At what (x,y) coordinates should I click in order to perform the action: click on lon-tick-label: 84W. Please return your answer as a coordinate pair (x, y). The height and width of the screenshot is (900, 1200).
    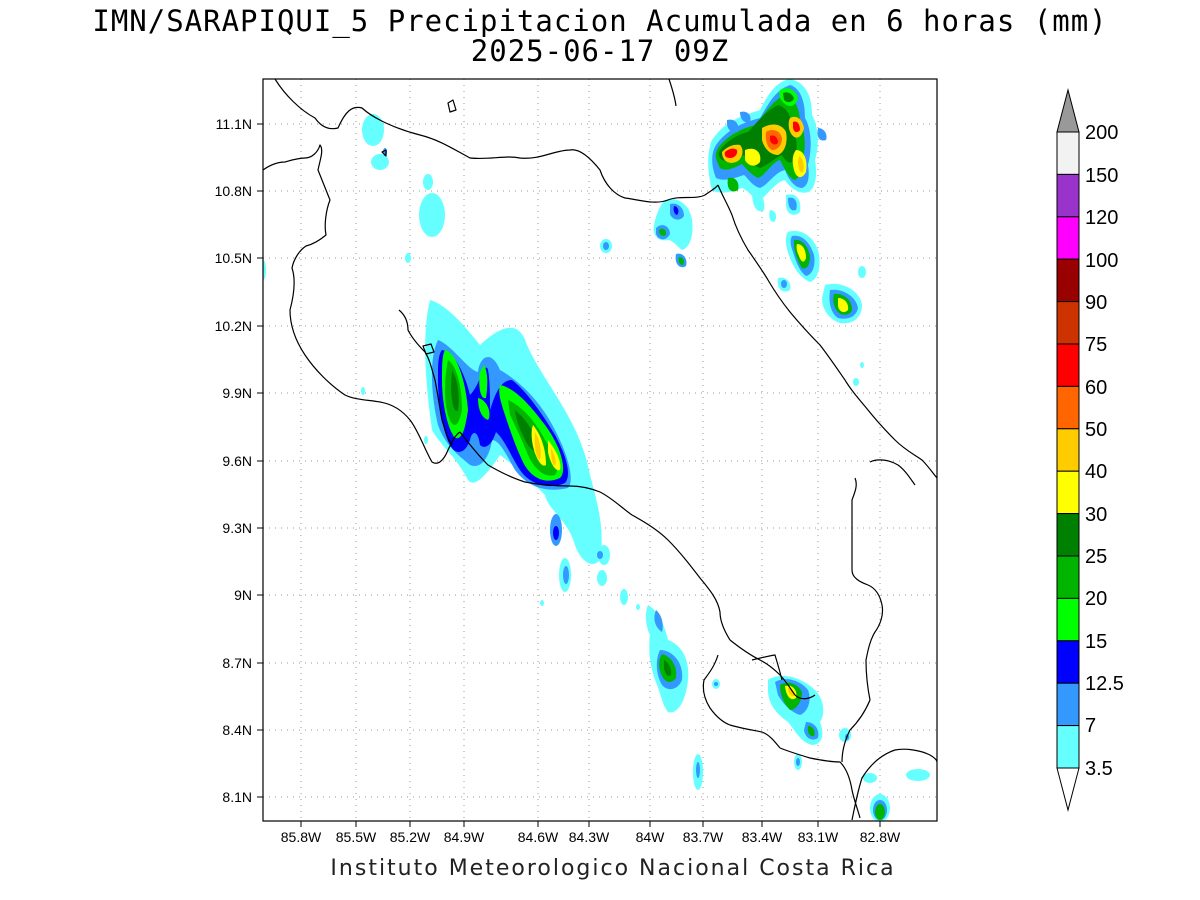
    Looking at the image, I should click on (651, 837).